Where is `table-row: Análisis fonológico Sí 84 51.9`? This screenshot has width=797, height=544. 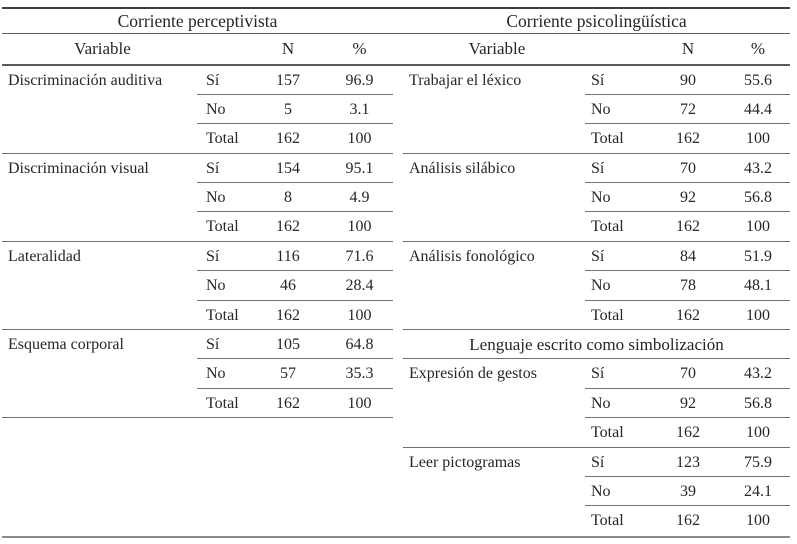
table-row: Análisis fonológico Sí 84 51.9 is located at coordinates (596, 257).